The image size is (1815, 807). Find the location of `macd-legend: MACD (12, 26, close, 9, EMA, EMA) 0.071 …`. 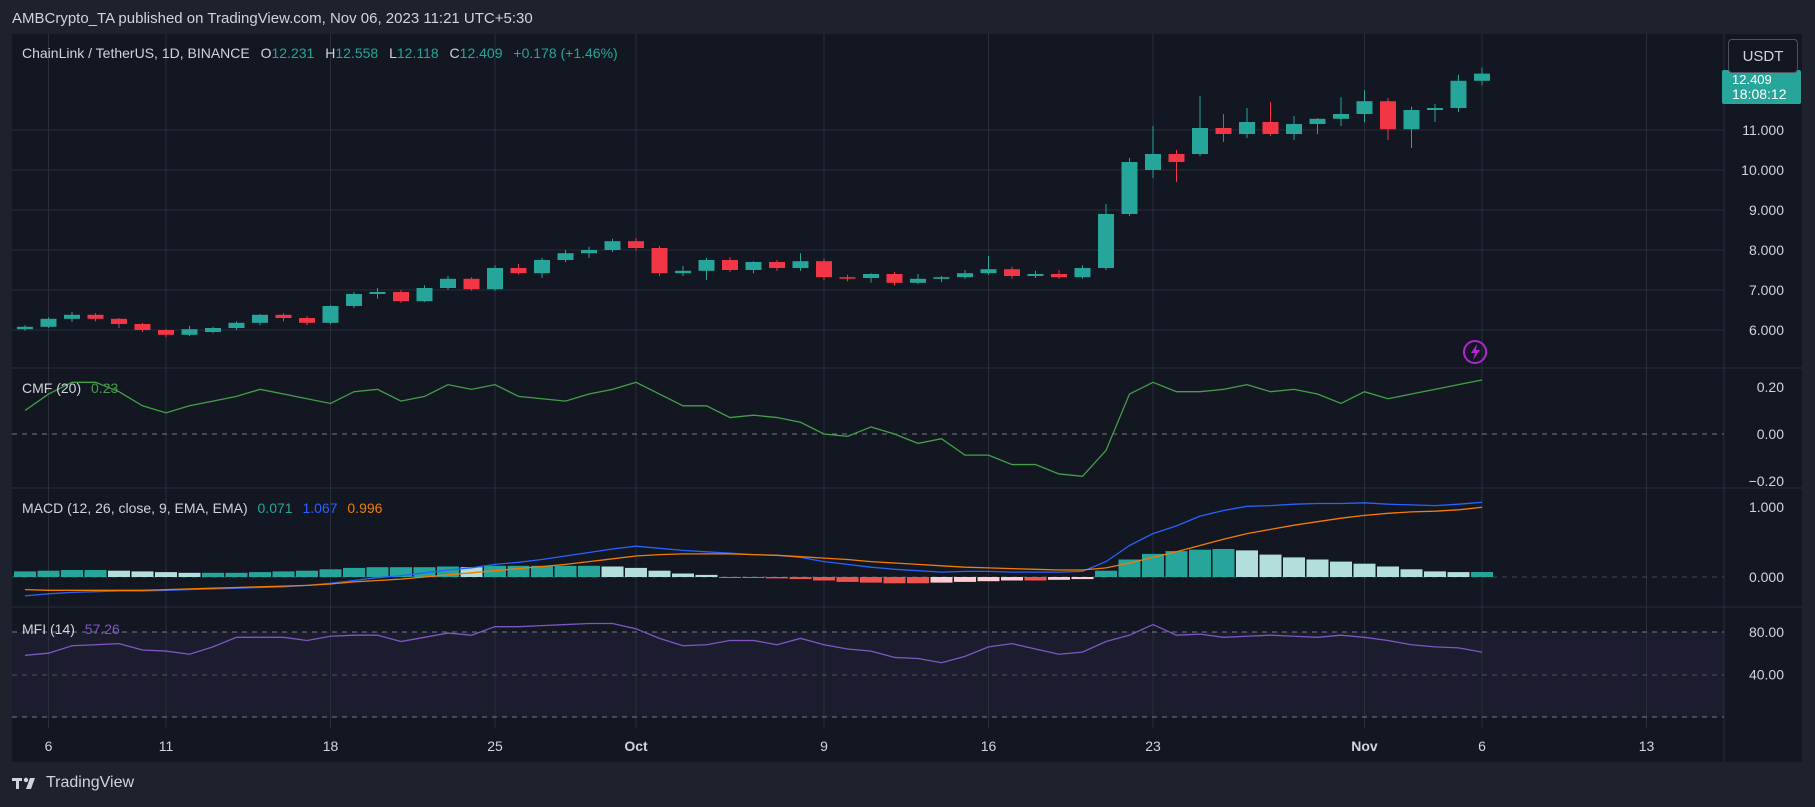

macd-legend: MACD (12, 26, close, 9, EMA, EMA) 0.071 … is located at coordinates (202, 508).